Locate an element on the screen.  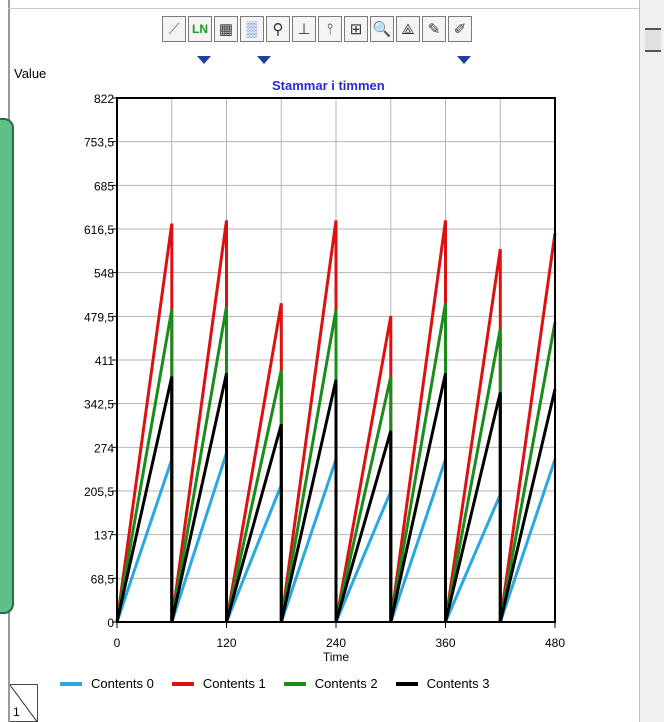
y-tick-label: 411 is located at coordinates (104, 361).